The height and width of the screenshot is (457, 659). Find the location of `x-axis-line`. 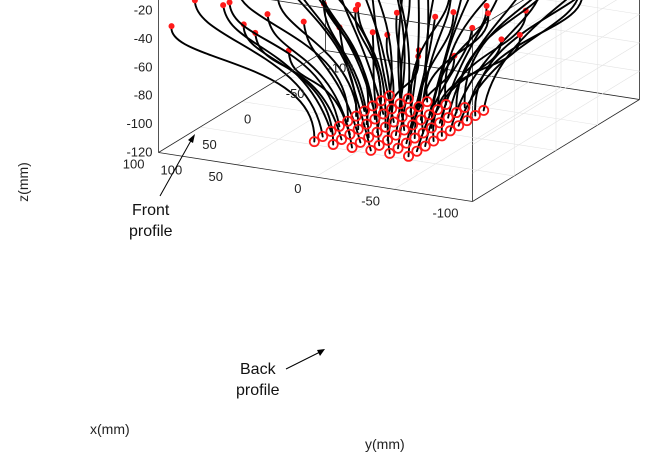

x-axis-line is located at coordinates (315, 177).